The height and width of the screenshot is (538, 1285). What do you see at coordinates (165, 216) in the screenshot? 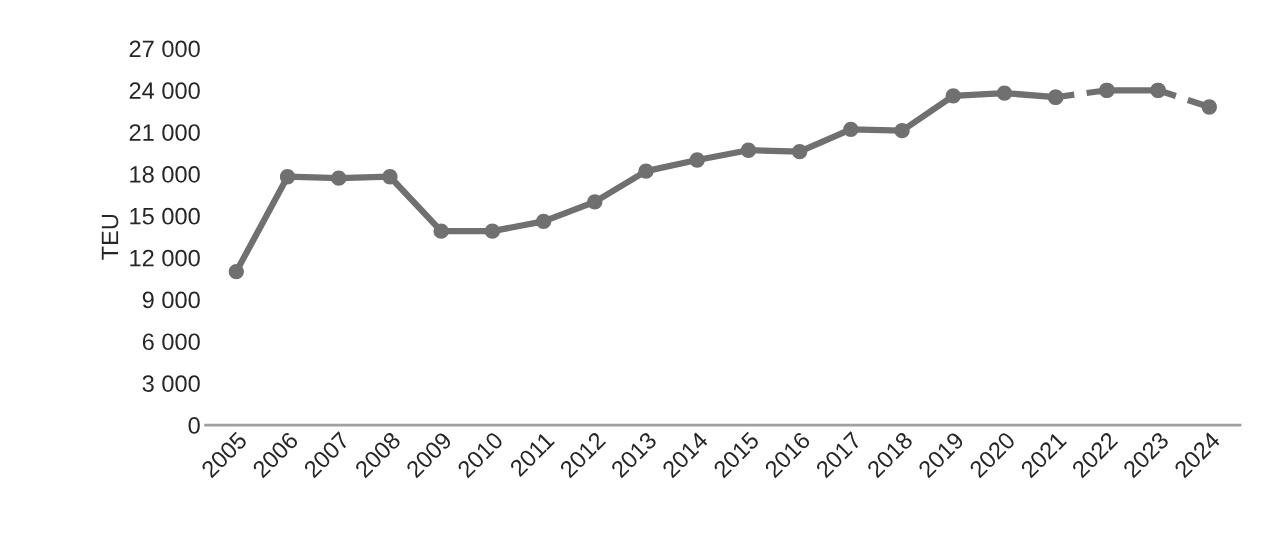
I see `y-tick-label: 15 000` at bounding box center [165, 216].